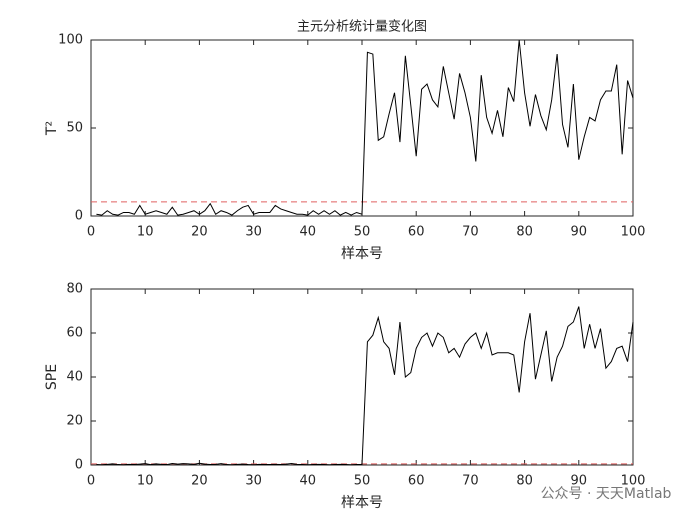 This screenshot has width=700, height=525. I want to click on y-tick-label: 100, so click(70, 40).